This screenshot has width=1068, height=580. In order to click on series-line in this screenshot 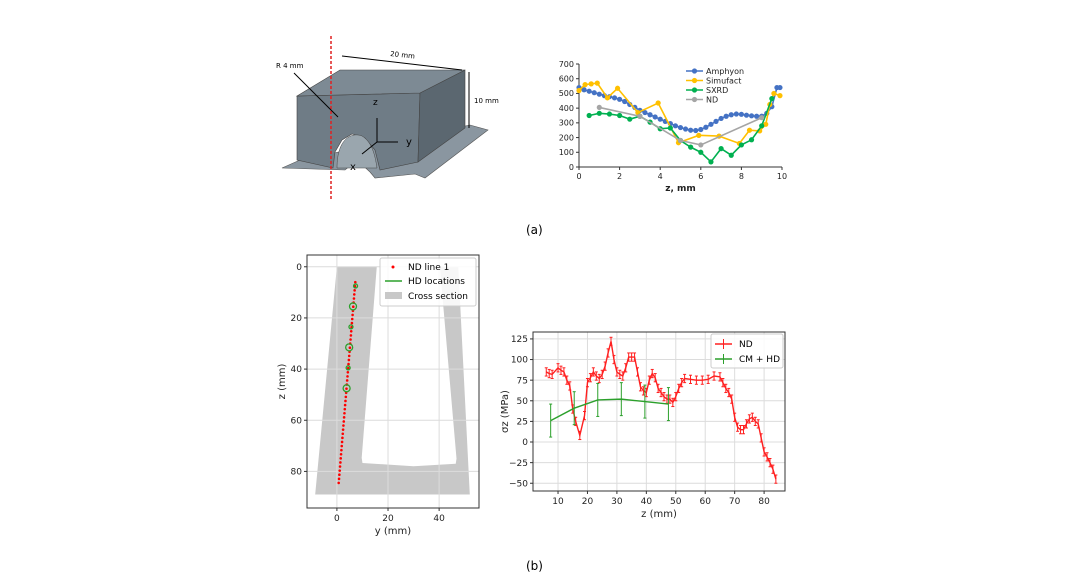, I will do `click(609, 410)`.